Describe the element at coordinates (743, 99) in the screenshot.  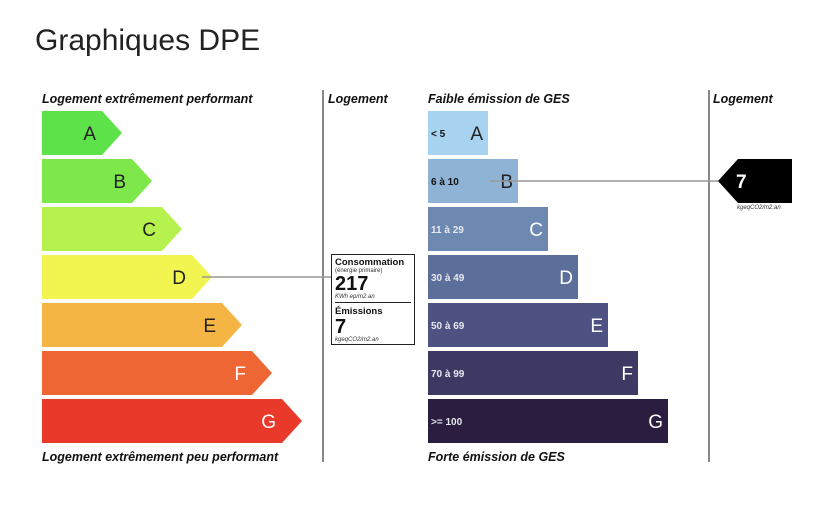
I see `ges-column-header: Logement` at that location.